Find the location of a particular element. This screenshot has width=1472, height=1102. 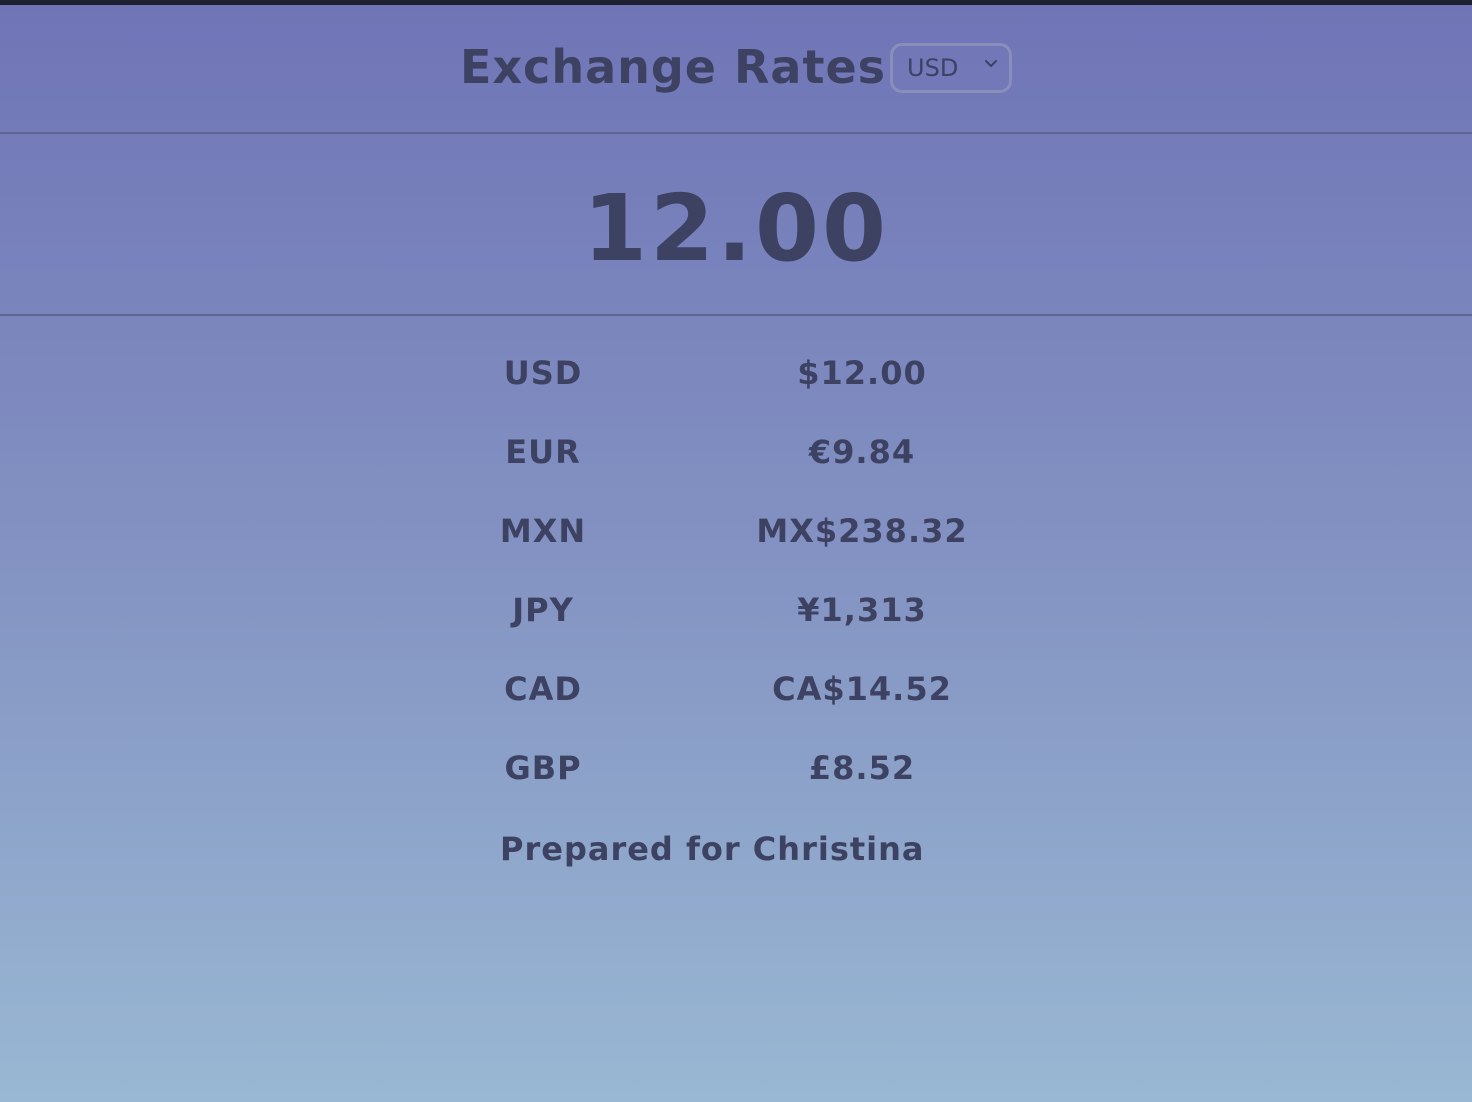

base-currency-select: USD is located at coordinates (951, 67).